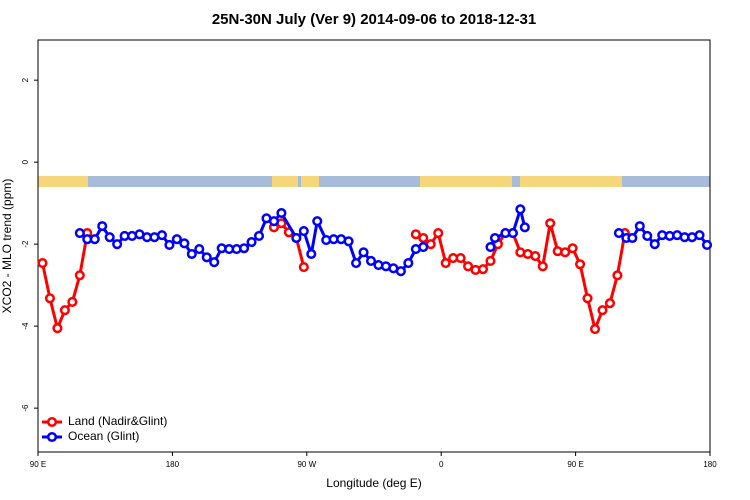 The height and width of the screenshot is (500, 750). I want to click on y-tick-label: 0, so click(25, 161).